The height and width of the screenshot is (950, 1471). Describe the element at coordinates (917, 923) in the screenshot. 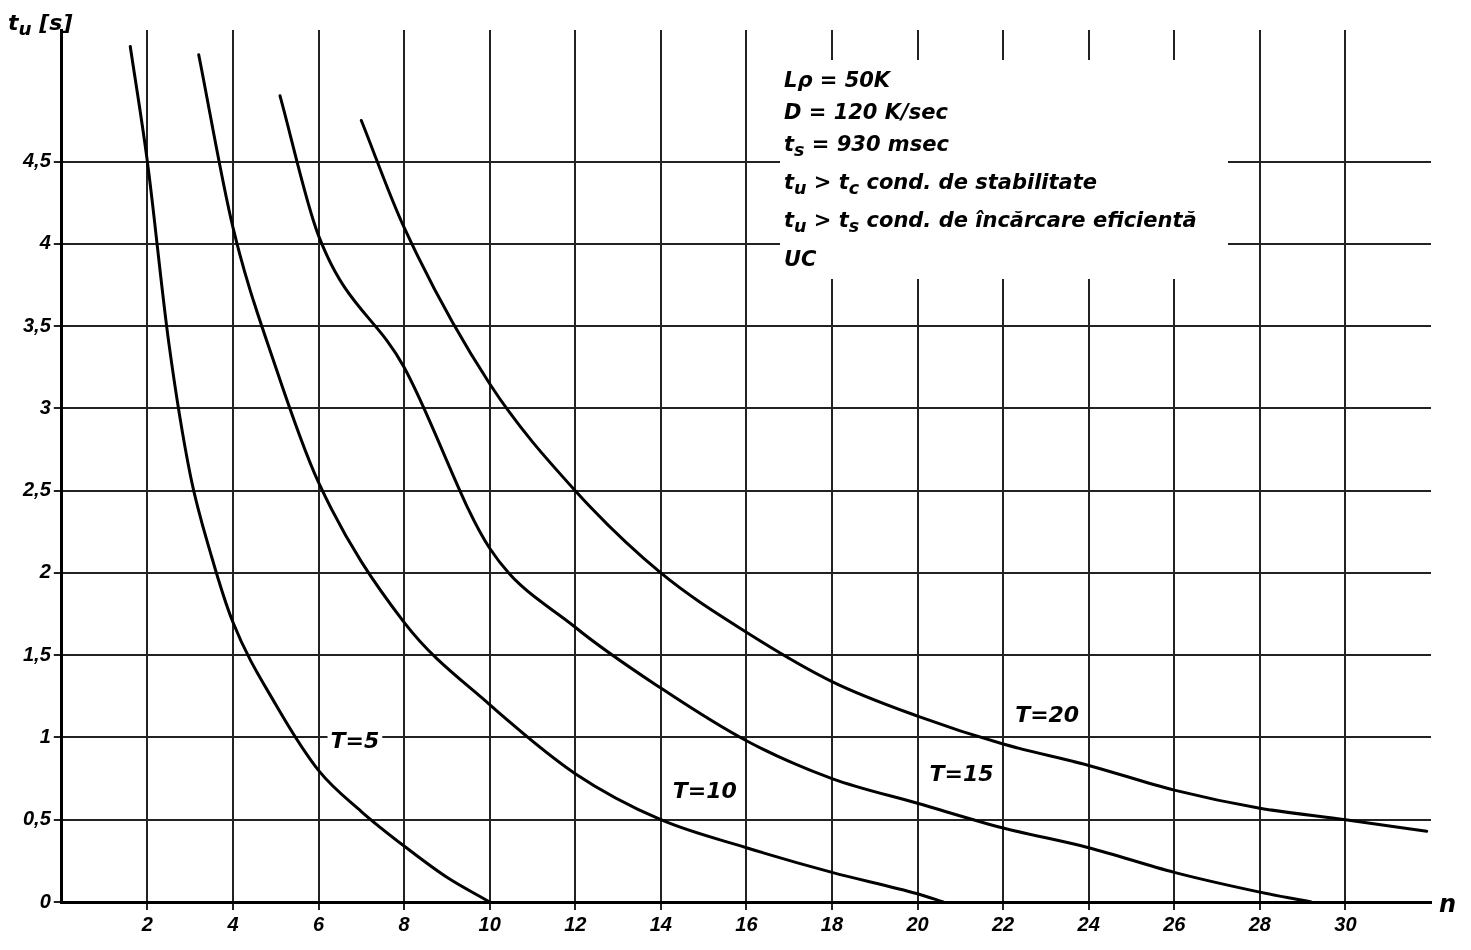

I see `x-tick-label: 20` at that location.